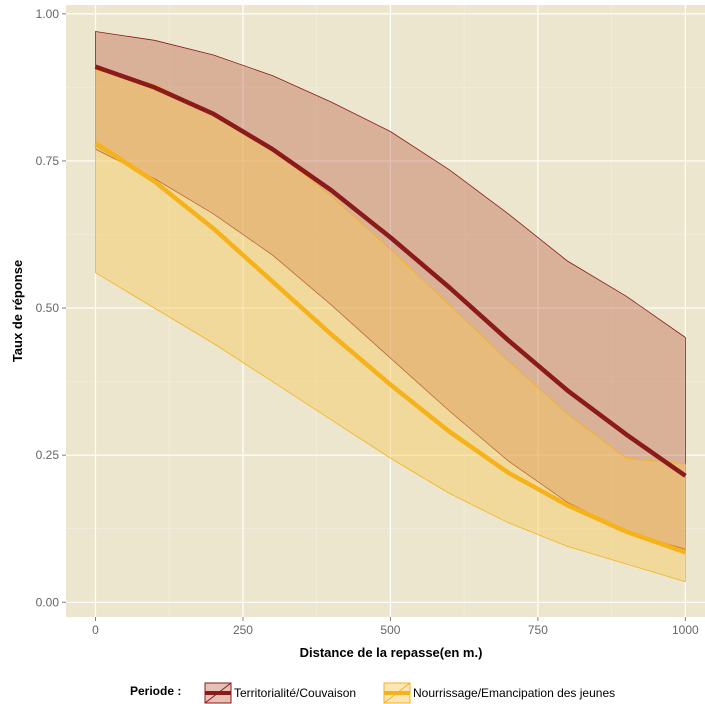  Describe the element at coordinates (391, 652) in the screenshot. I see `x-axis-title: Distance de la repasse(en m.)` at that location.